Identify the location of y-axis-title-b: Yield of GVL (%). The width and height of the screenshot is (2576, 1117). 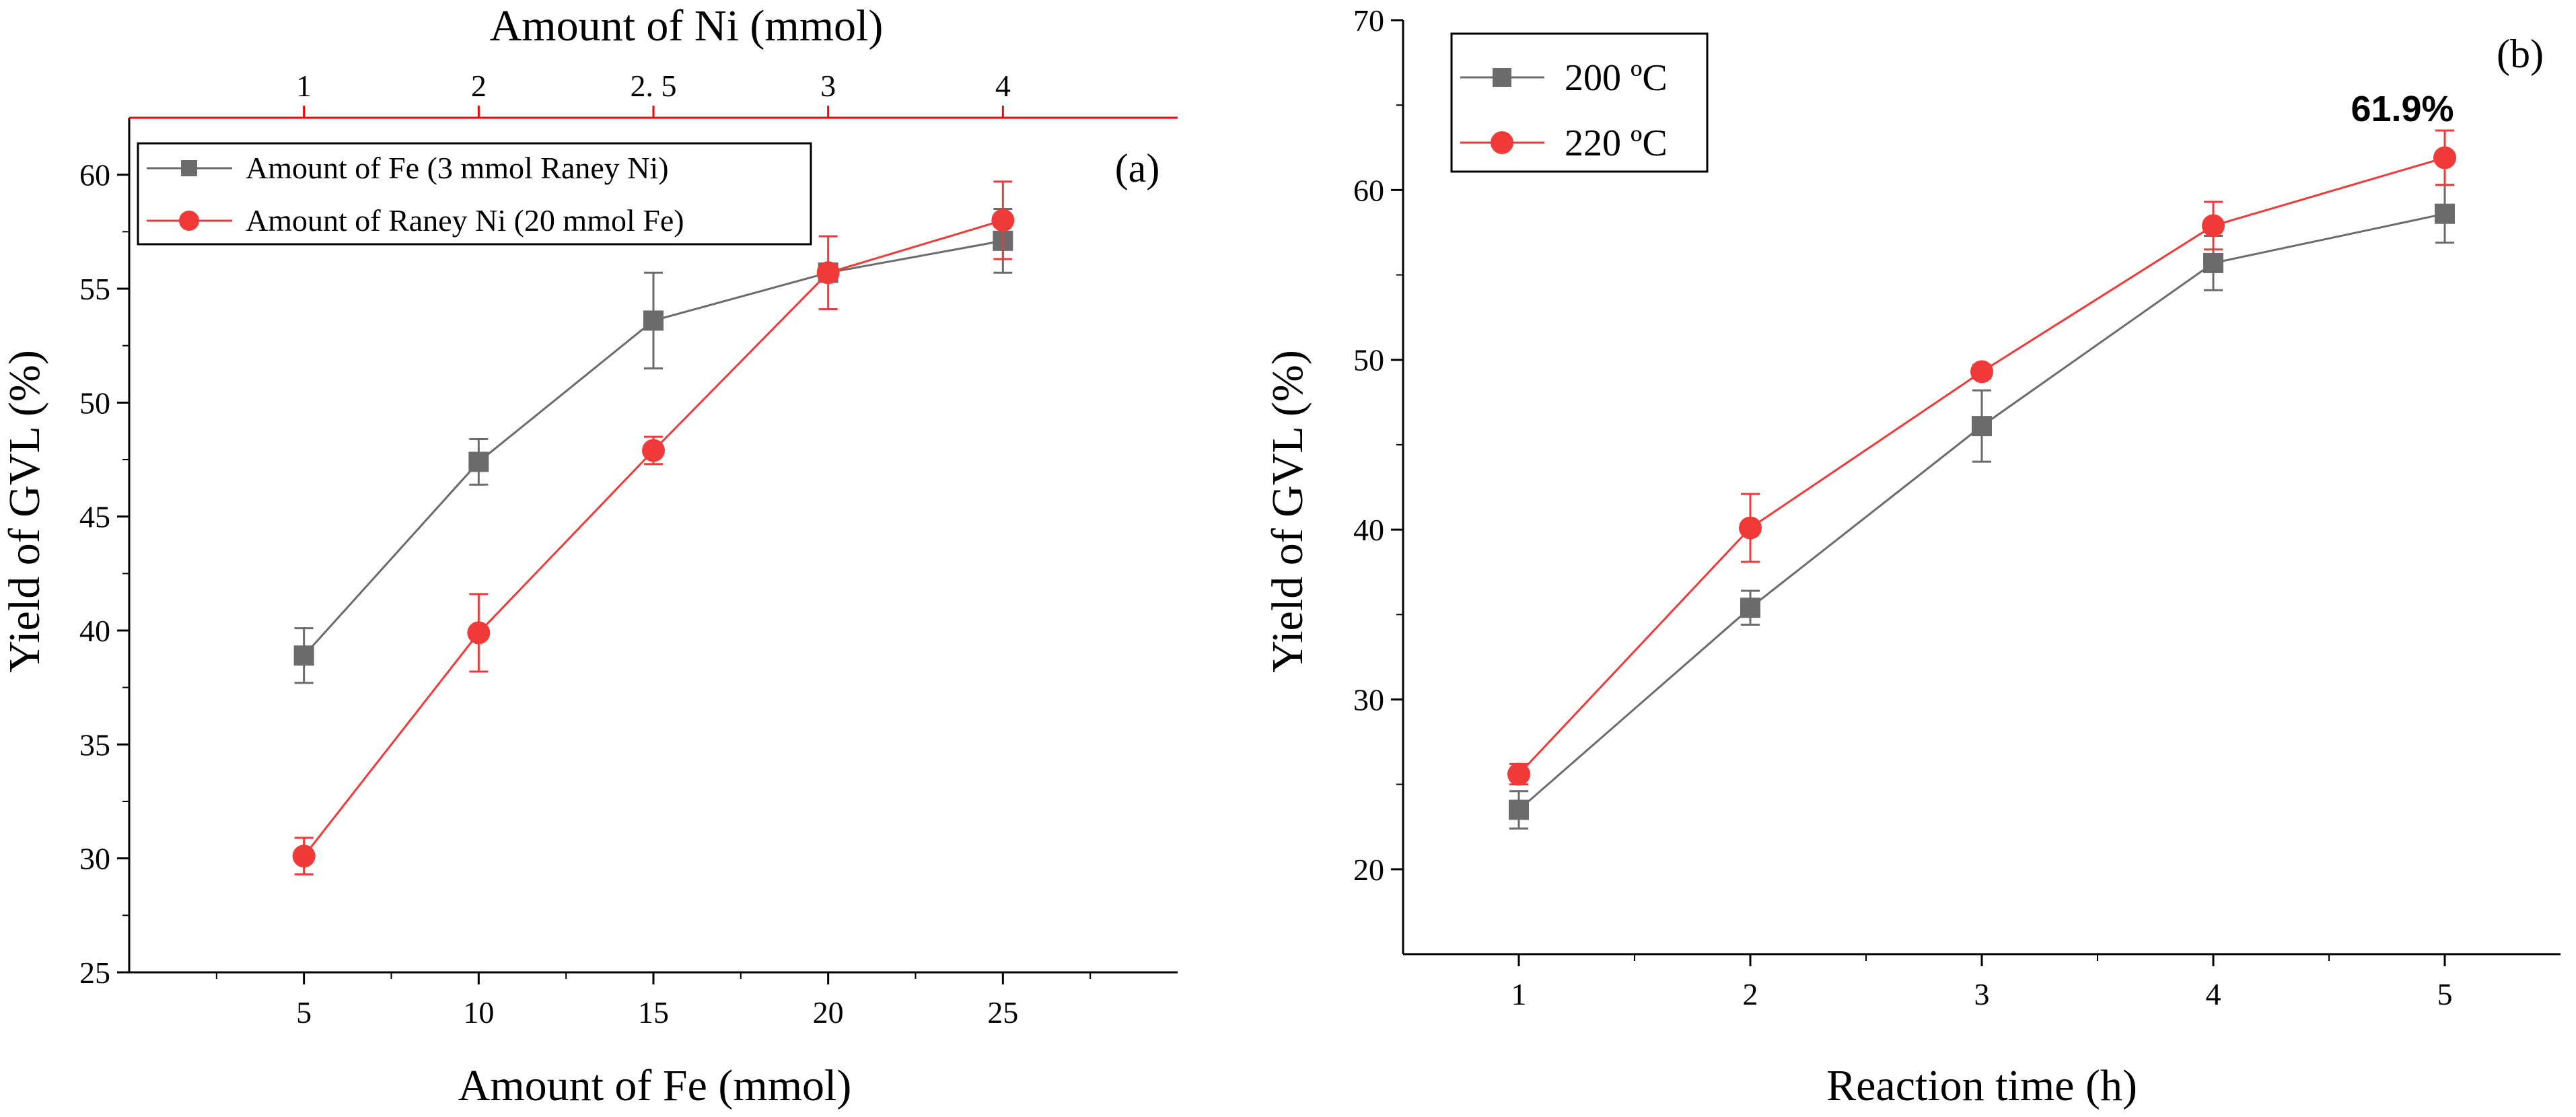
(1287, 511).